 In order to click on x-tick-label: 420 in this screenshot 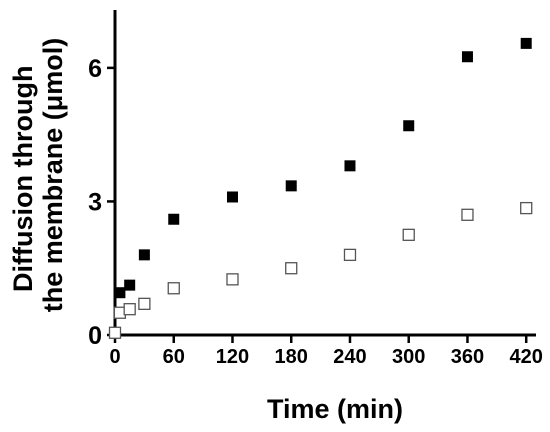, I will do `click(526, 357)`.